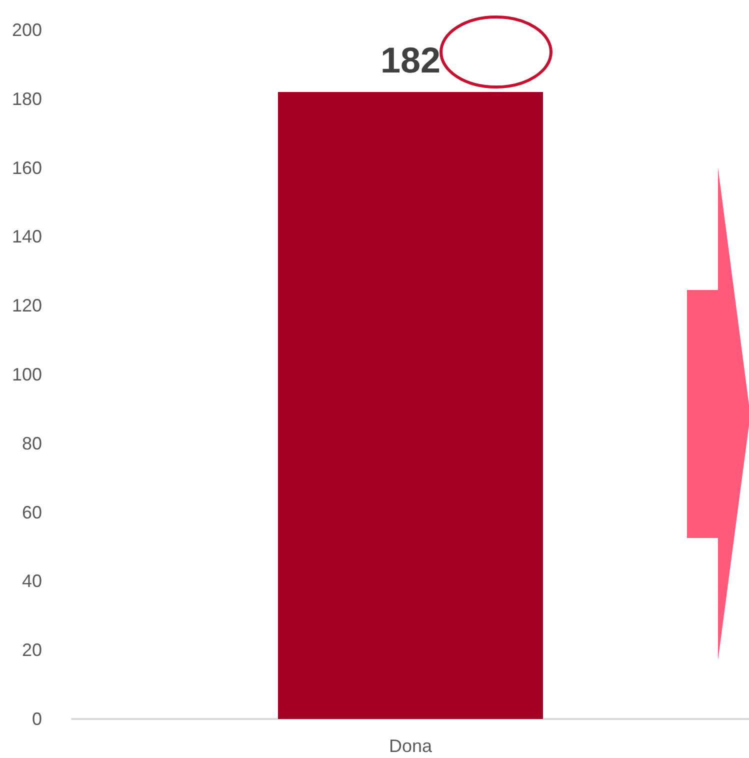 This screenshot has width=749, height=758. I want to click on x-tick-label: Dona, so click(411, 746).